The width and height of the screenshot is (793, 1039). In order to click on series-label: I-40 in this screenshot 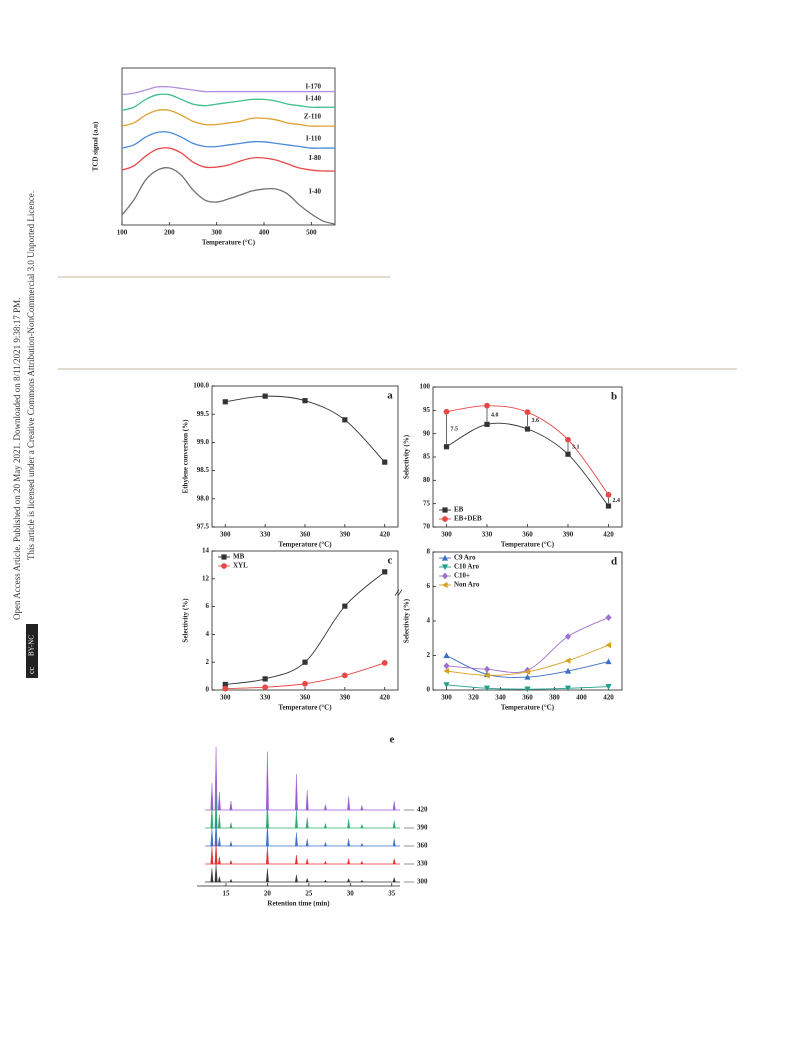, I will do `click(315, 191)`.